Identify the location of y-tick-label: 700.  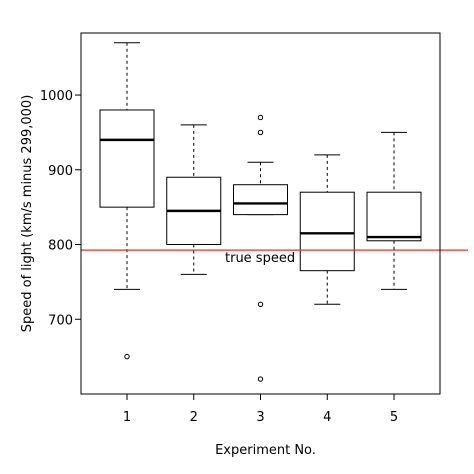
(60, 320).